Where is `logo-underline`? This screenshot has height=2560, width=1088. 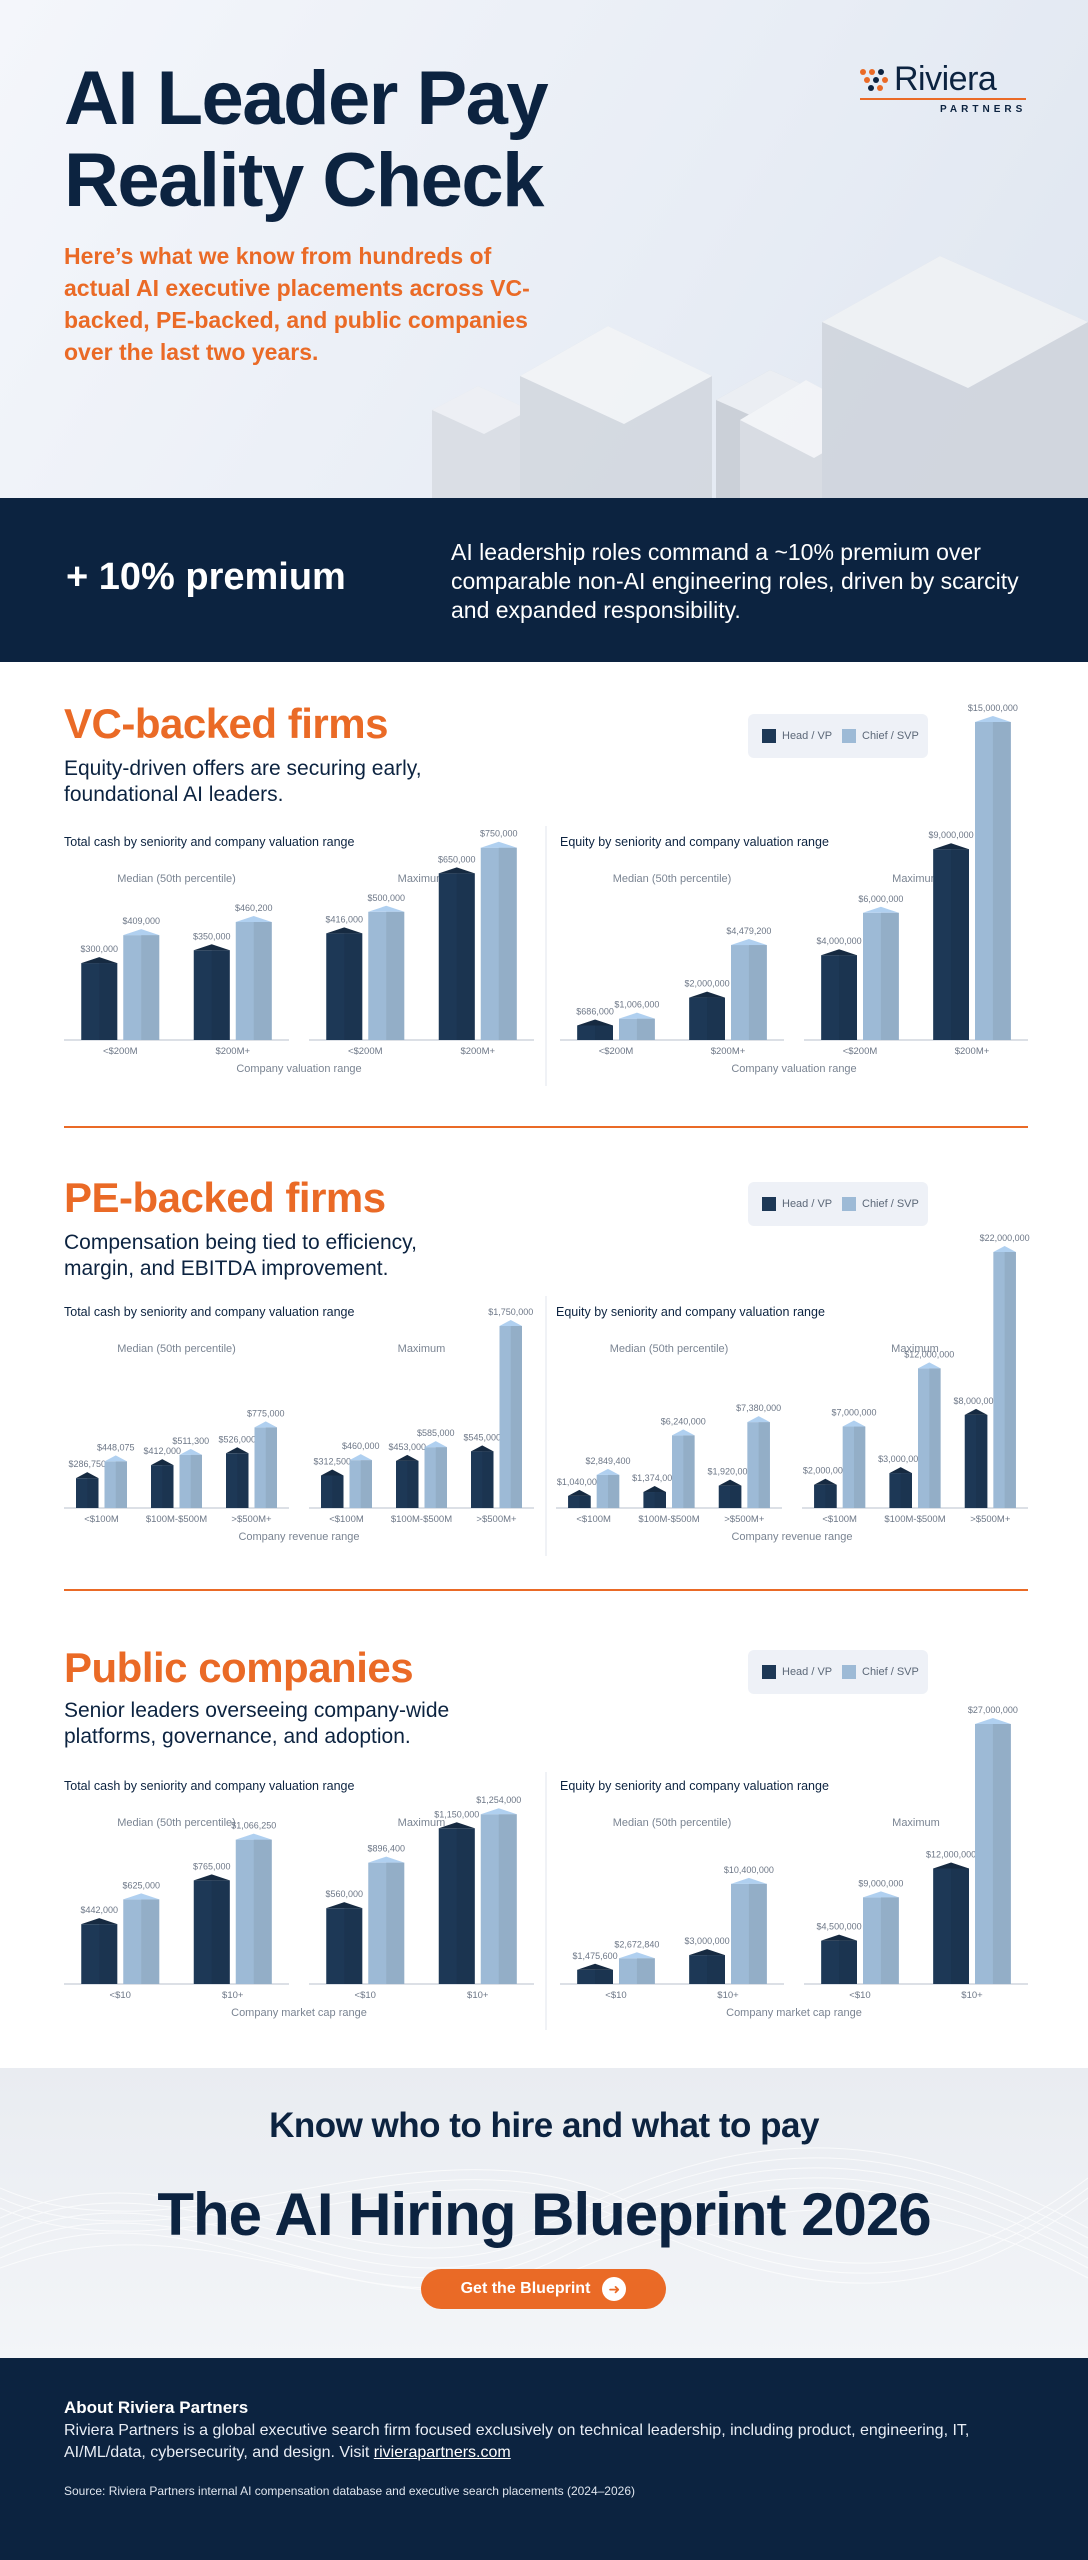 logo-underline is located at coordinates (943, 99).